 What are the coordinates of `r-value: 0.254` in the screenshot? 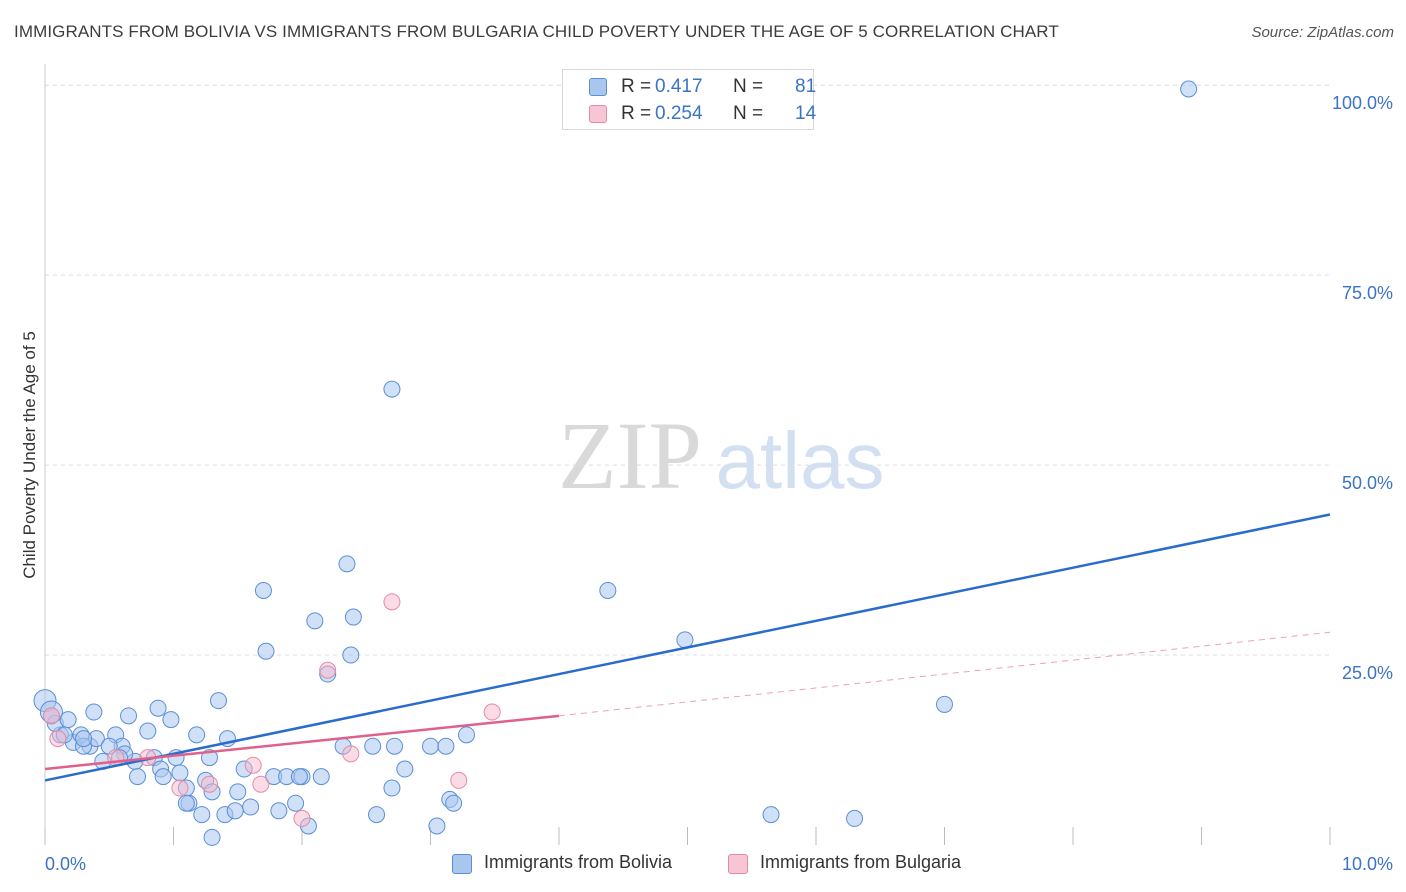 It's located at (679, 113).